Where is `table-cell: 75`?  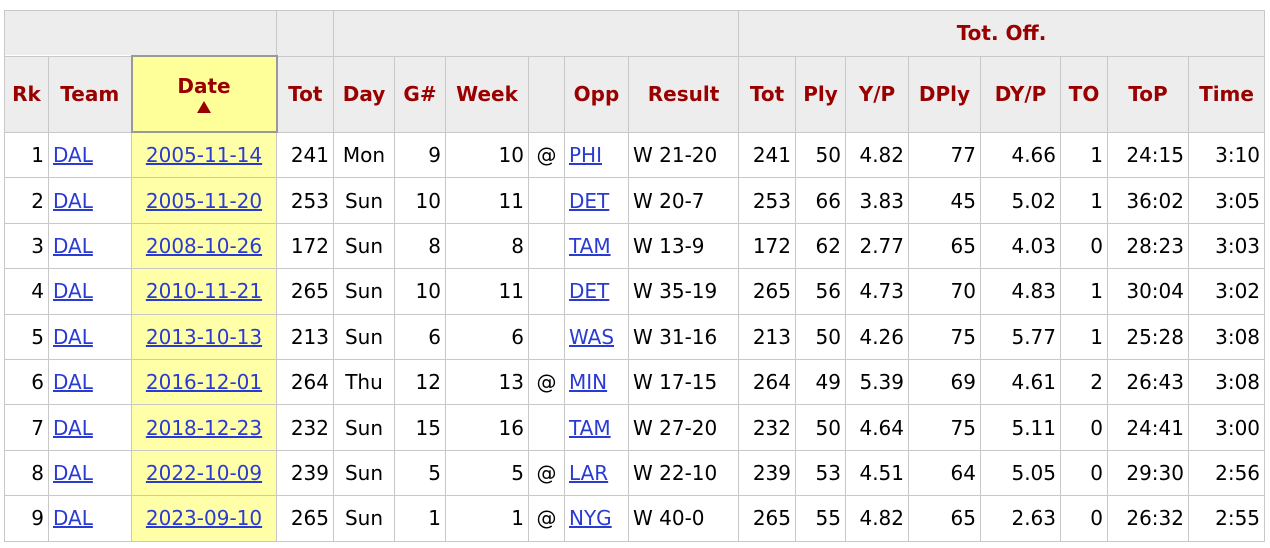 table-cell: 75 is located at coordinates (944, 427).